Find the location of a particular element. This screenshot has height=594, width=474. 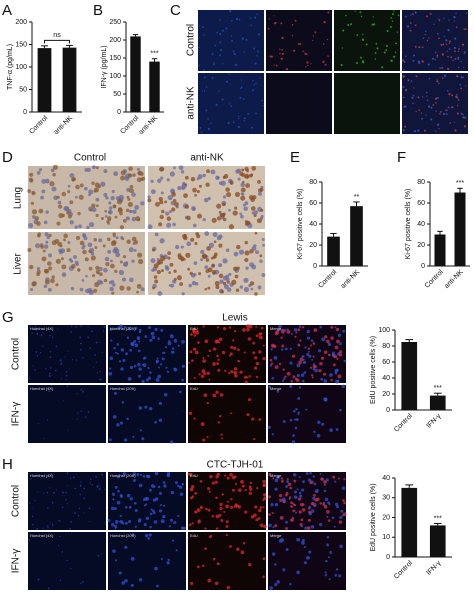

y-tick-label: 0 is located at coordinates (119, 112).